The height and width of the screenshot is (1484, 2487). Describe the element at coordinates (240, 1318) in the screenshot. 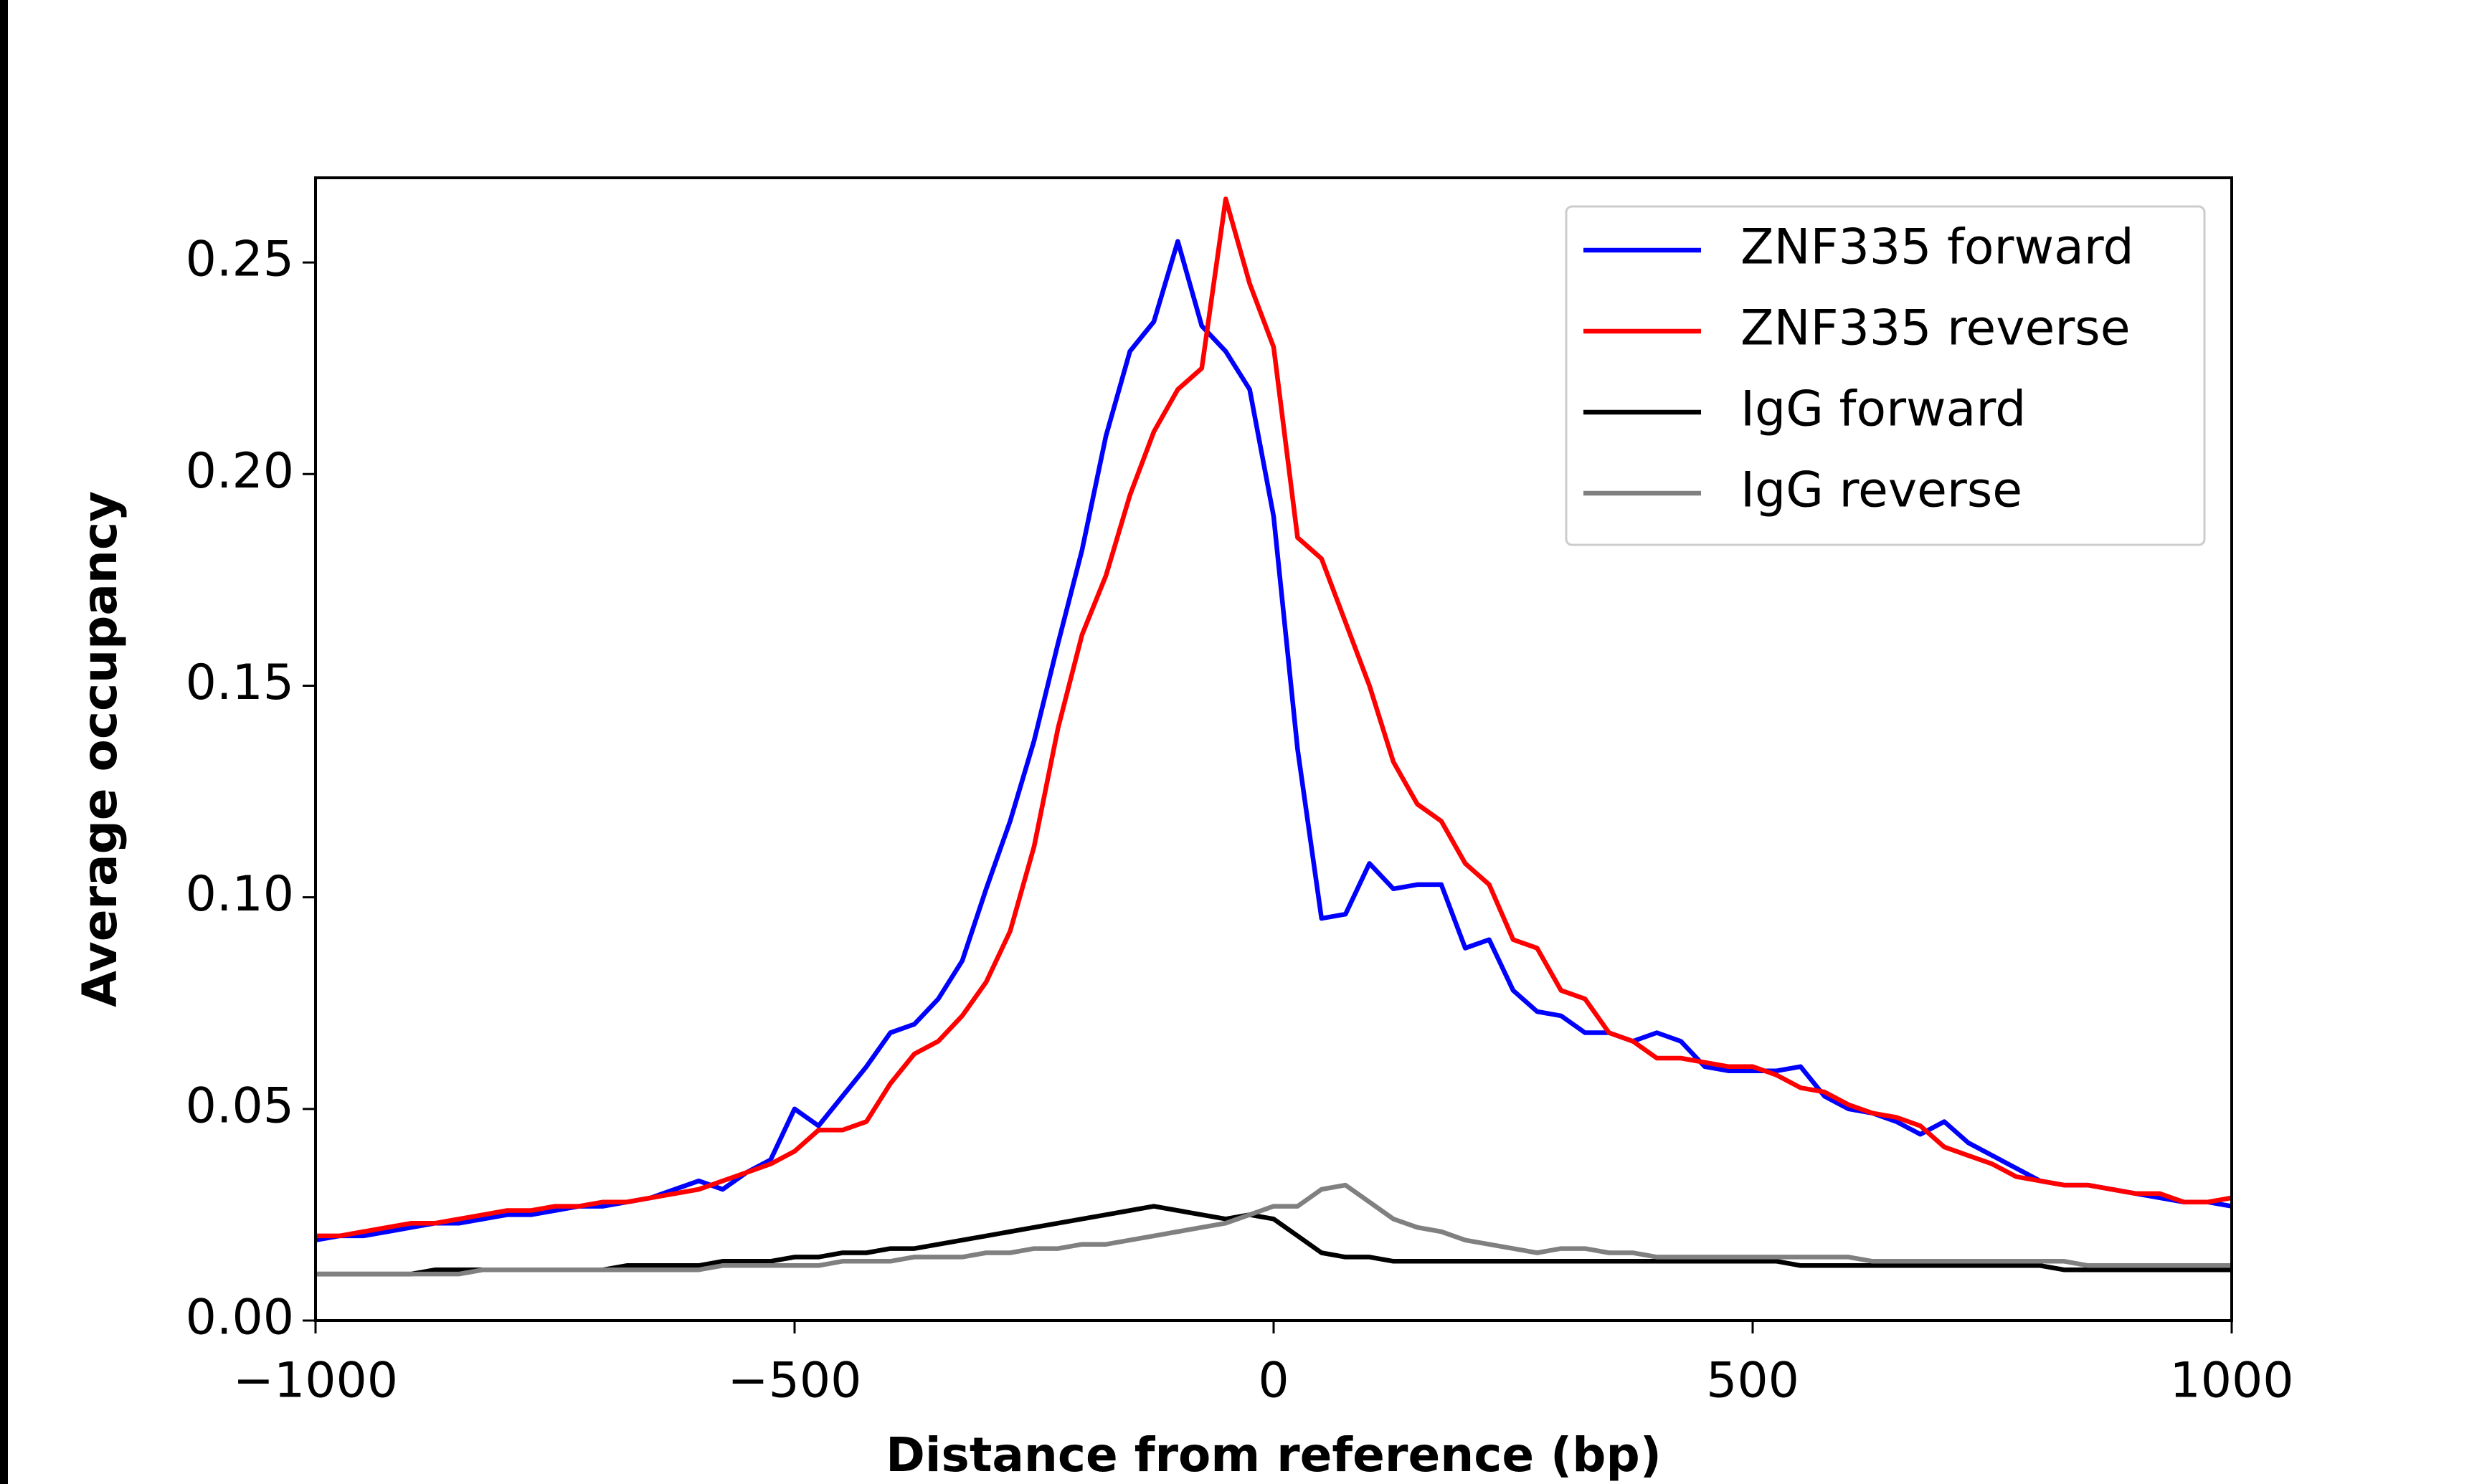

I see `y-tick-label: 0.00` at that location.